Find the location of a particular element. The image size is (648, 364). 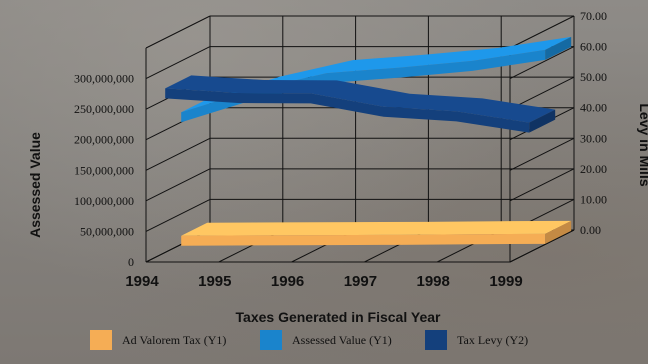

y-tick-label: 300,000,000 is located at coordinates (104, 79).